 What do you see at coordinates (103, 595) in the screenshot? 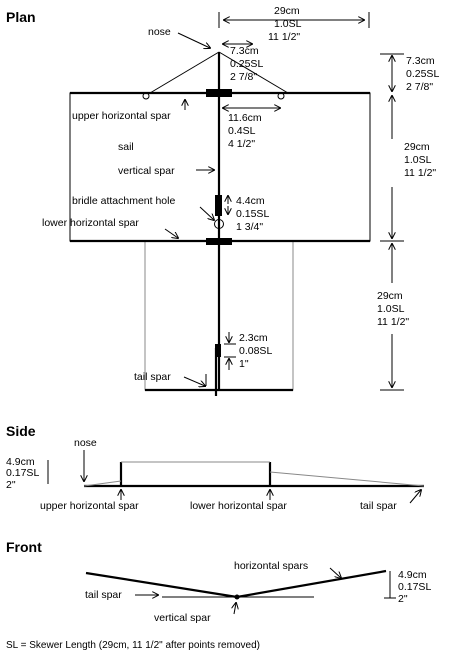
I see `front-label-tail-spar: tail spar` at bounding box center [103, 595].